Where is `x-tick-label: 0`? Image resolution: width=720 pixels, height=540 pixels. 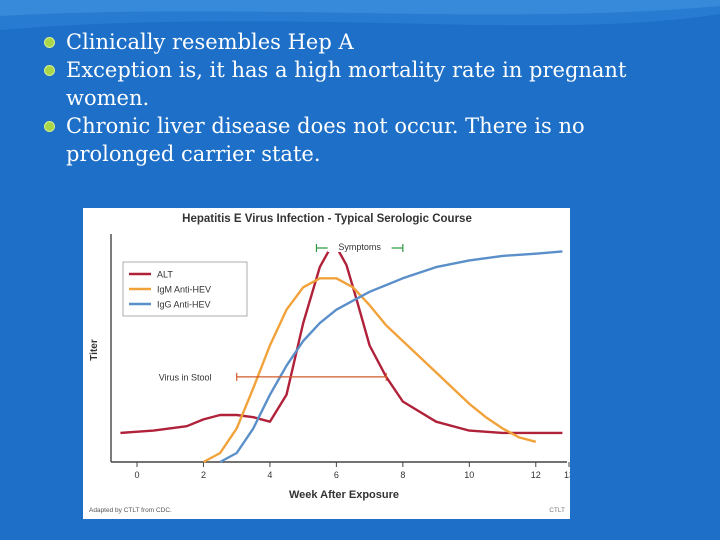 x-tick-label: 0 is located at coordinates (136, 475).